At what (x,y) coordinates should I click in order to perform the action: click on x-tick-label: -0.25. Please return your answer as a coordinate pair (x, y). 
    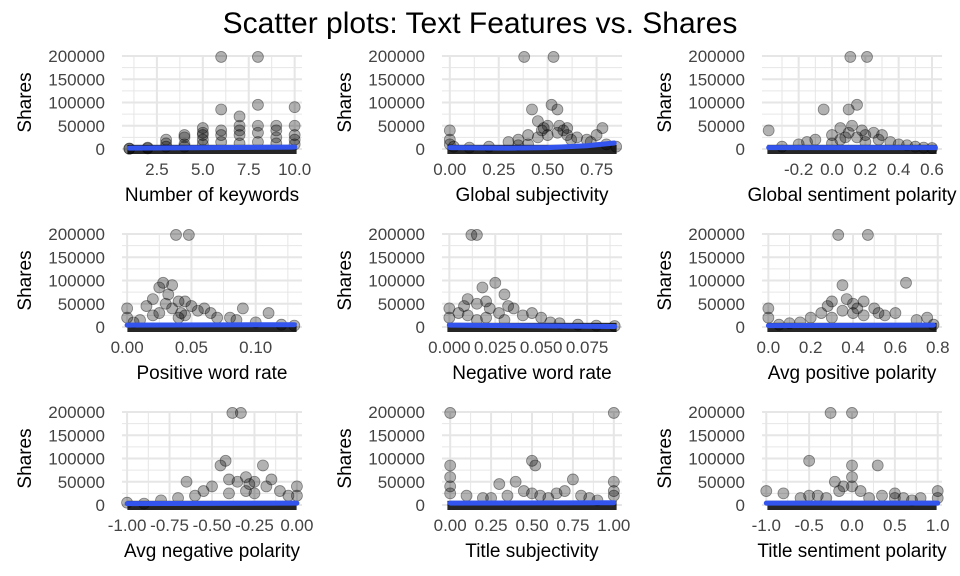
    Looking at the image, I should click on (254, 525).